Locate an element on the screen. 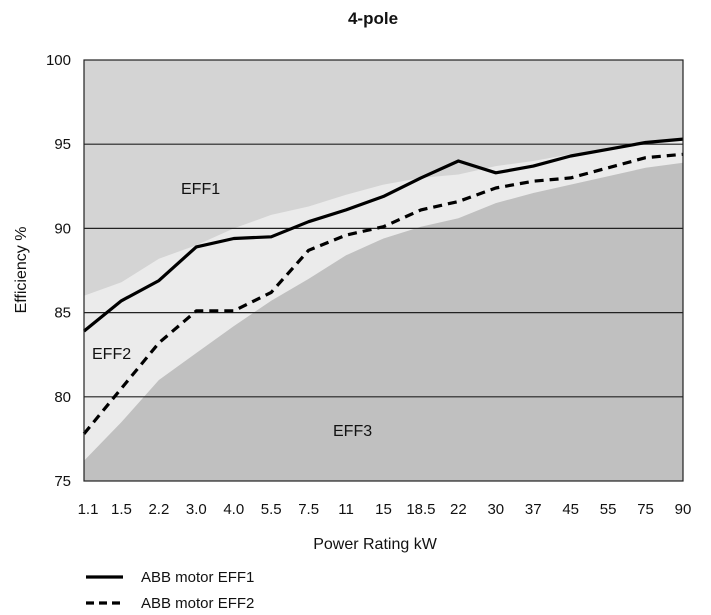  x-tick-label: 2.2 is located at coordinates (158, 509).